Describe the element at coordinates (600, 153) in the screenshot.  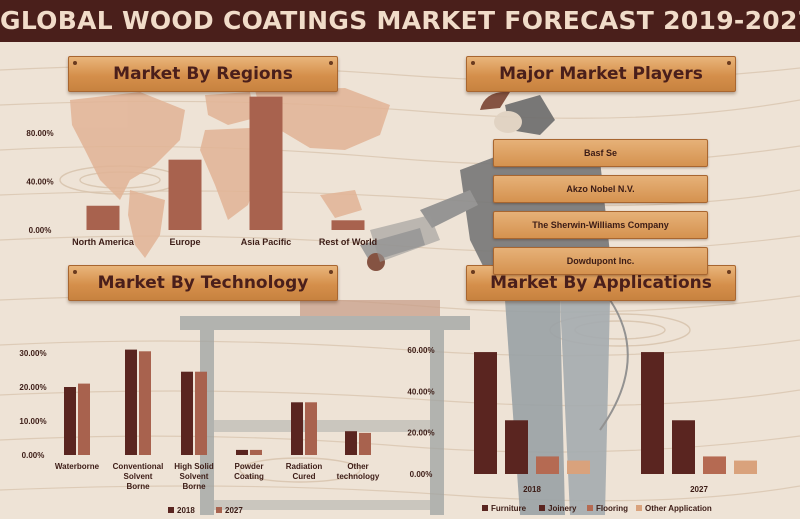
I see `player-basf: Basf Se` at that location.